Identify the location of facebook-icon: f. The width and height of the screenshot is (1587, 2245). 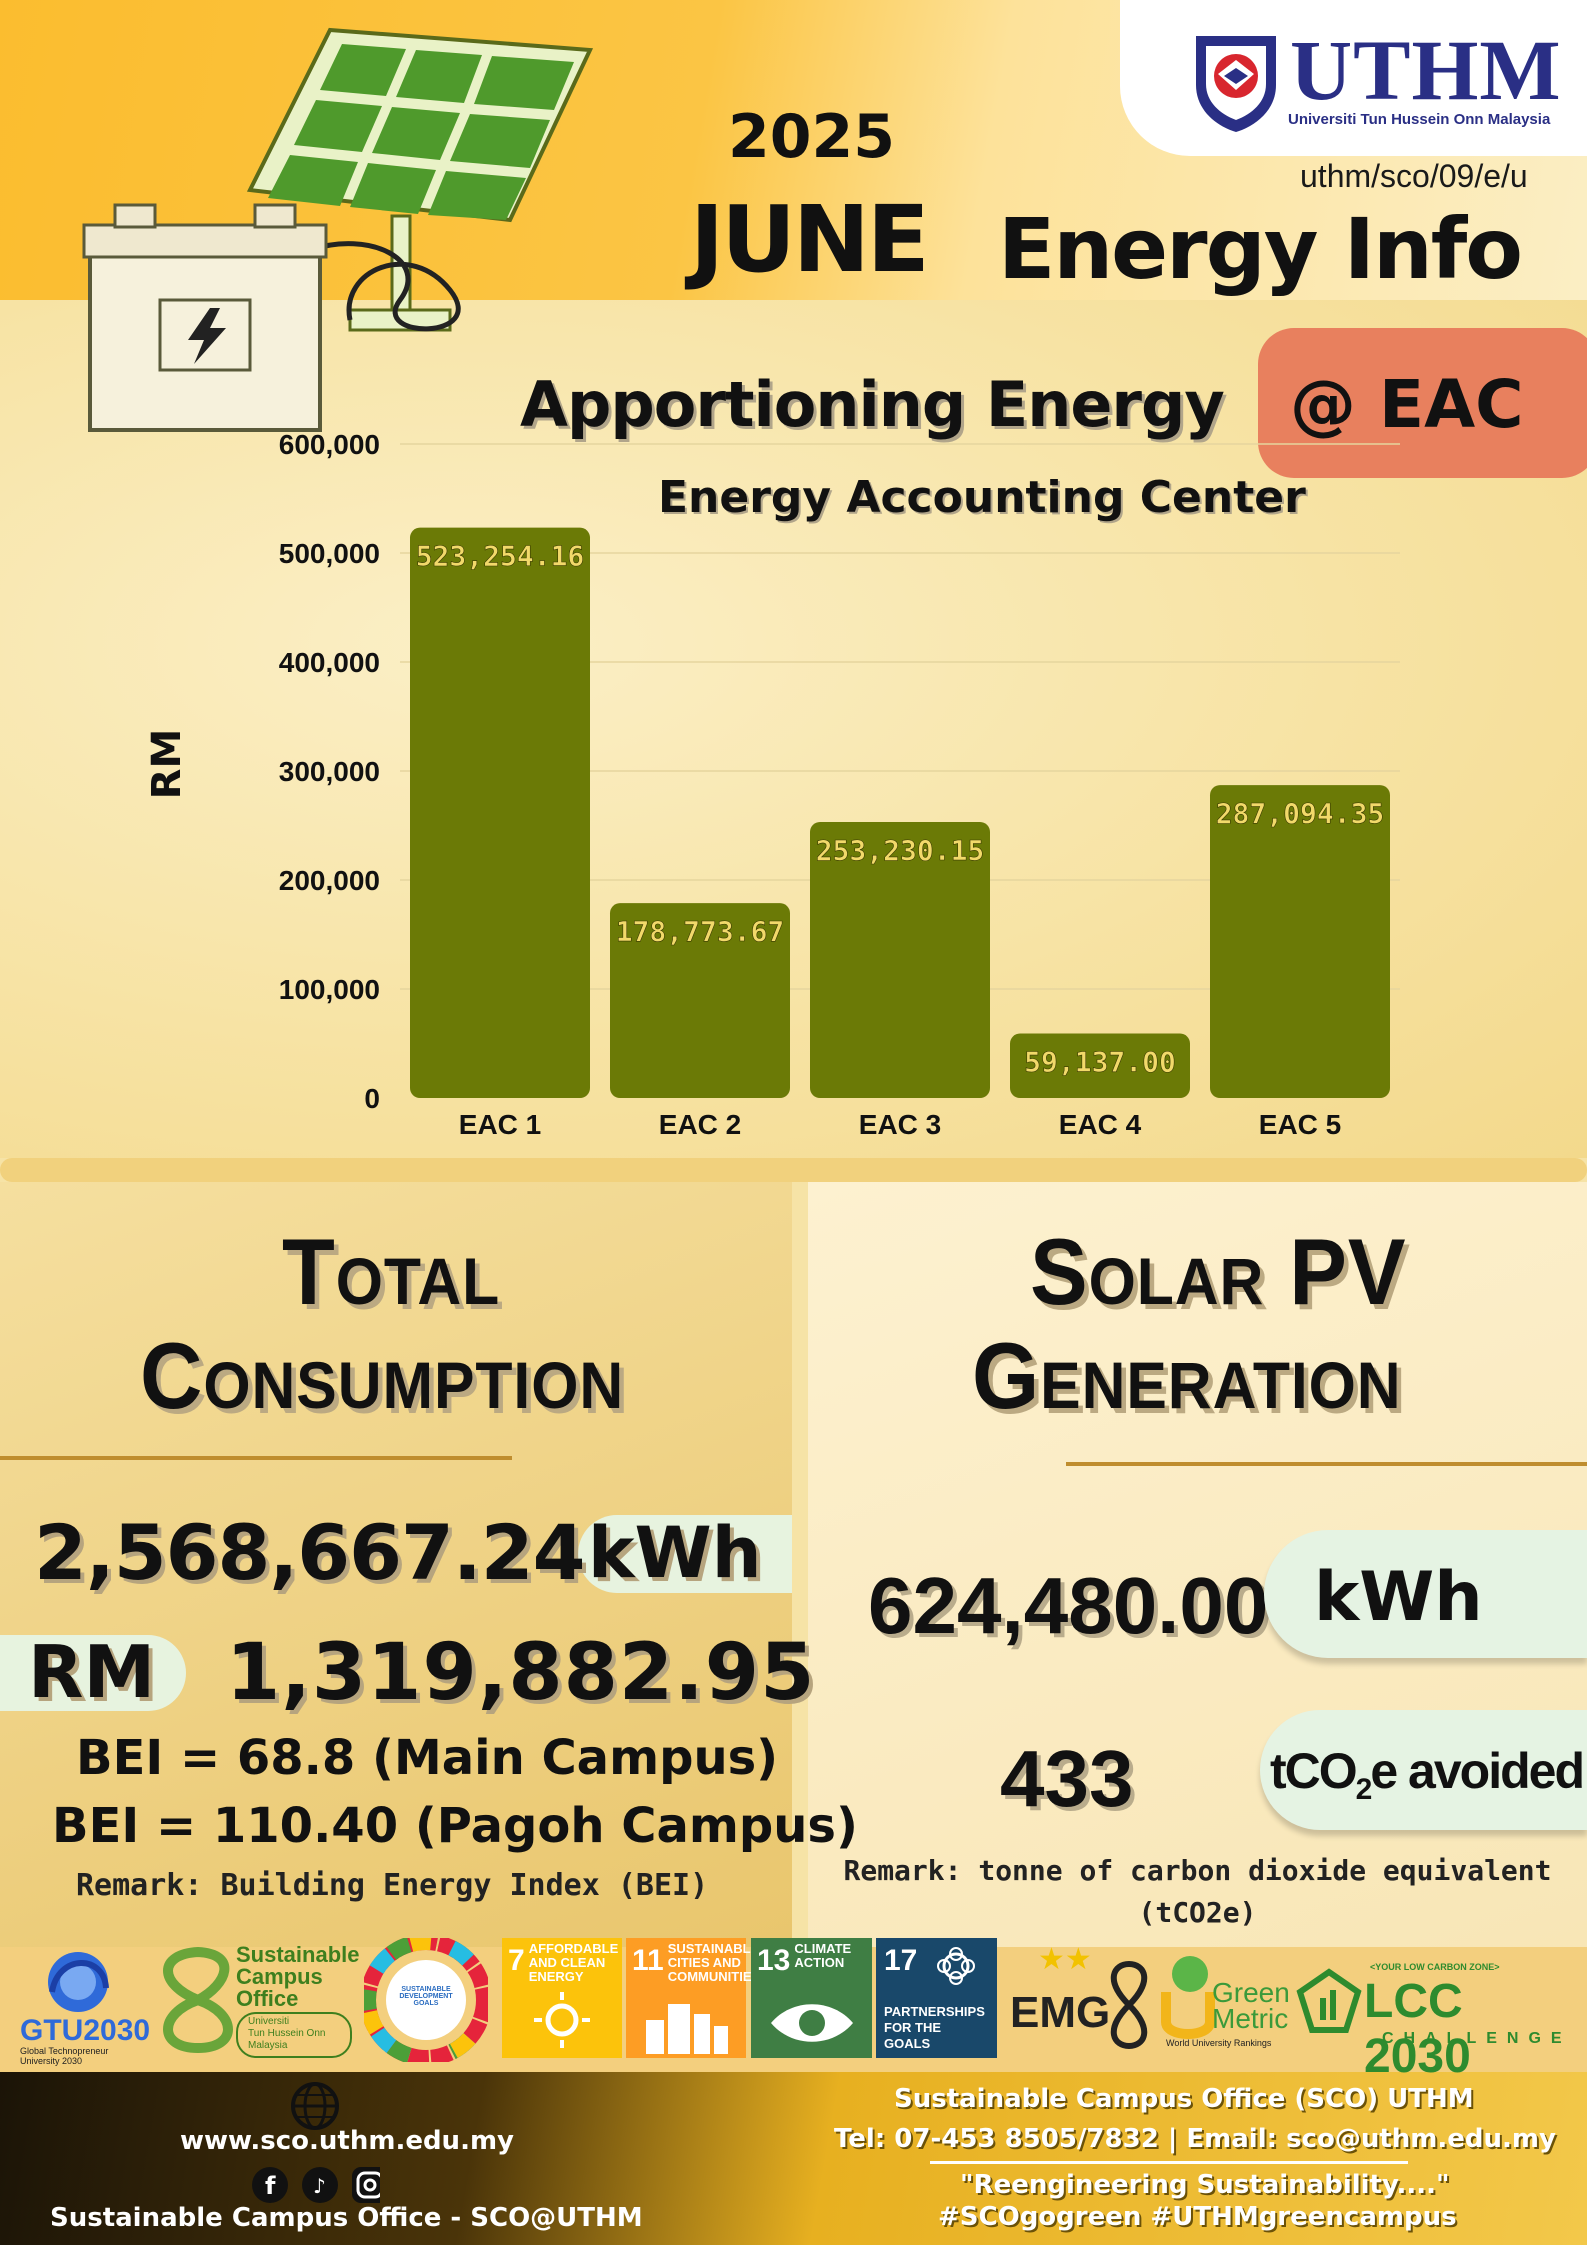
(270, 2185).